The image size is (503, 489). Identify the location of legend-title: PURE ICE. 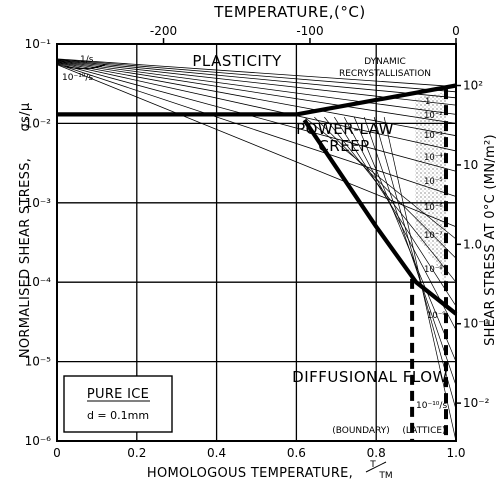
(118, 394).